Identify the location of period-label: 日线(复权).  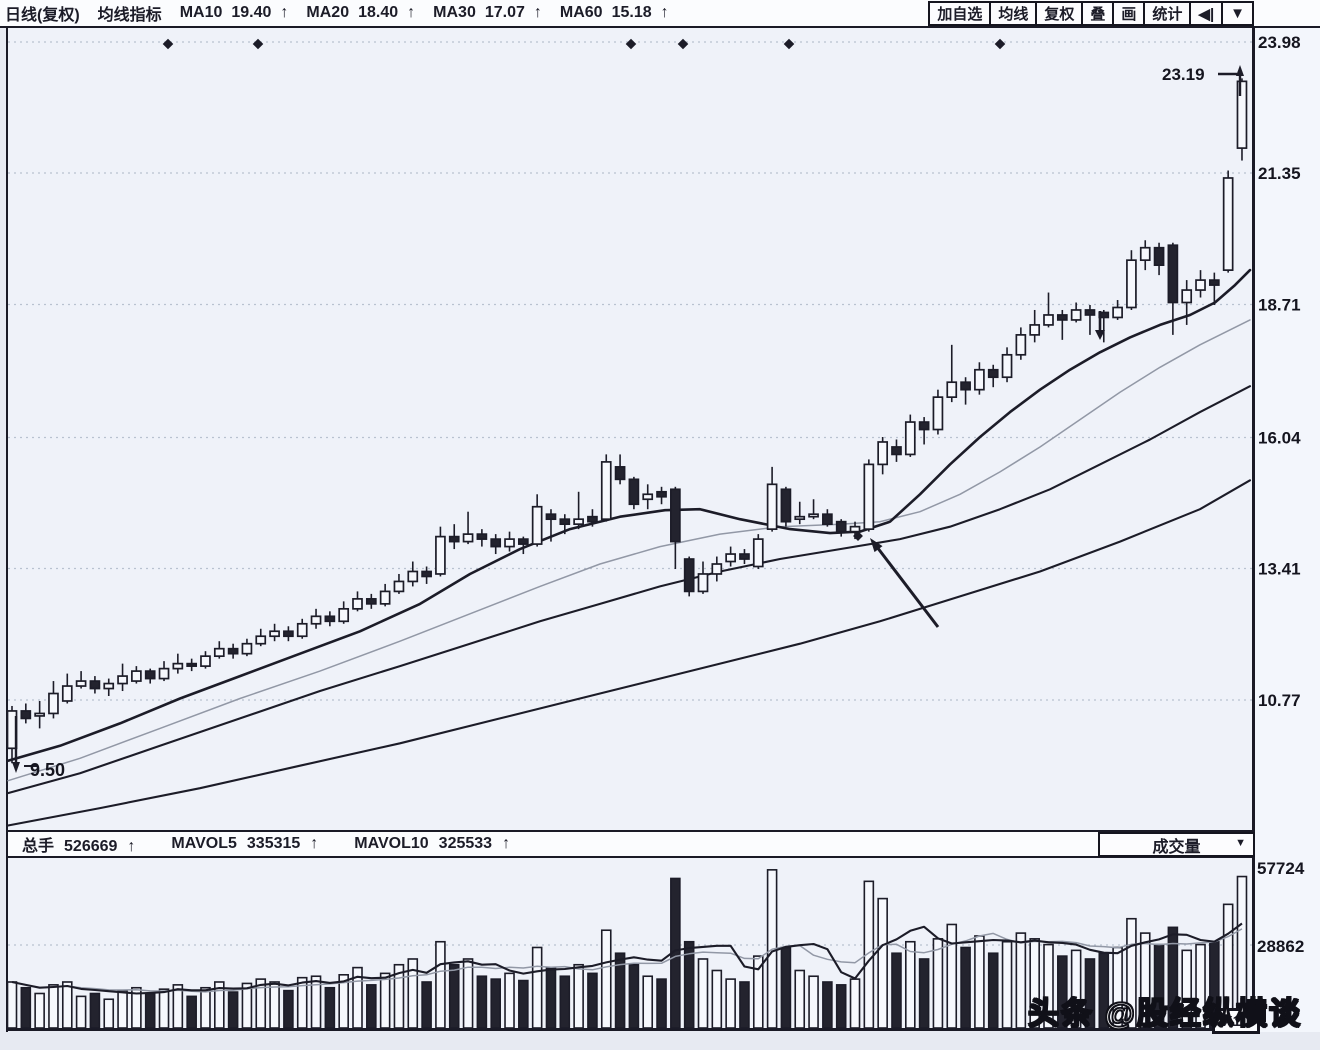
(42, 15).